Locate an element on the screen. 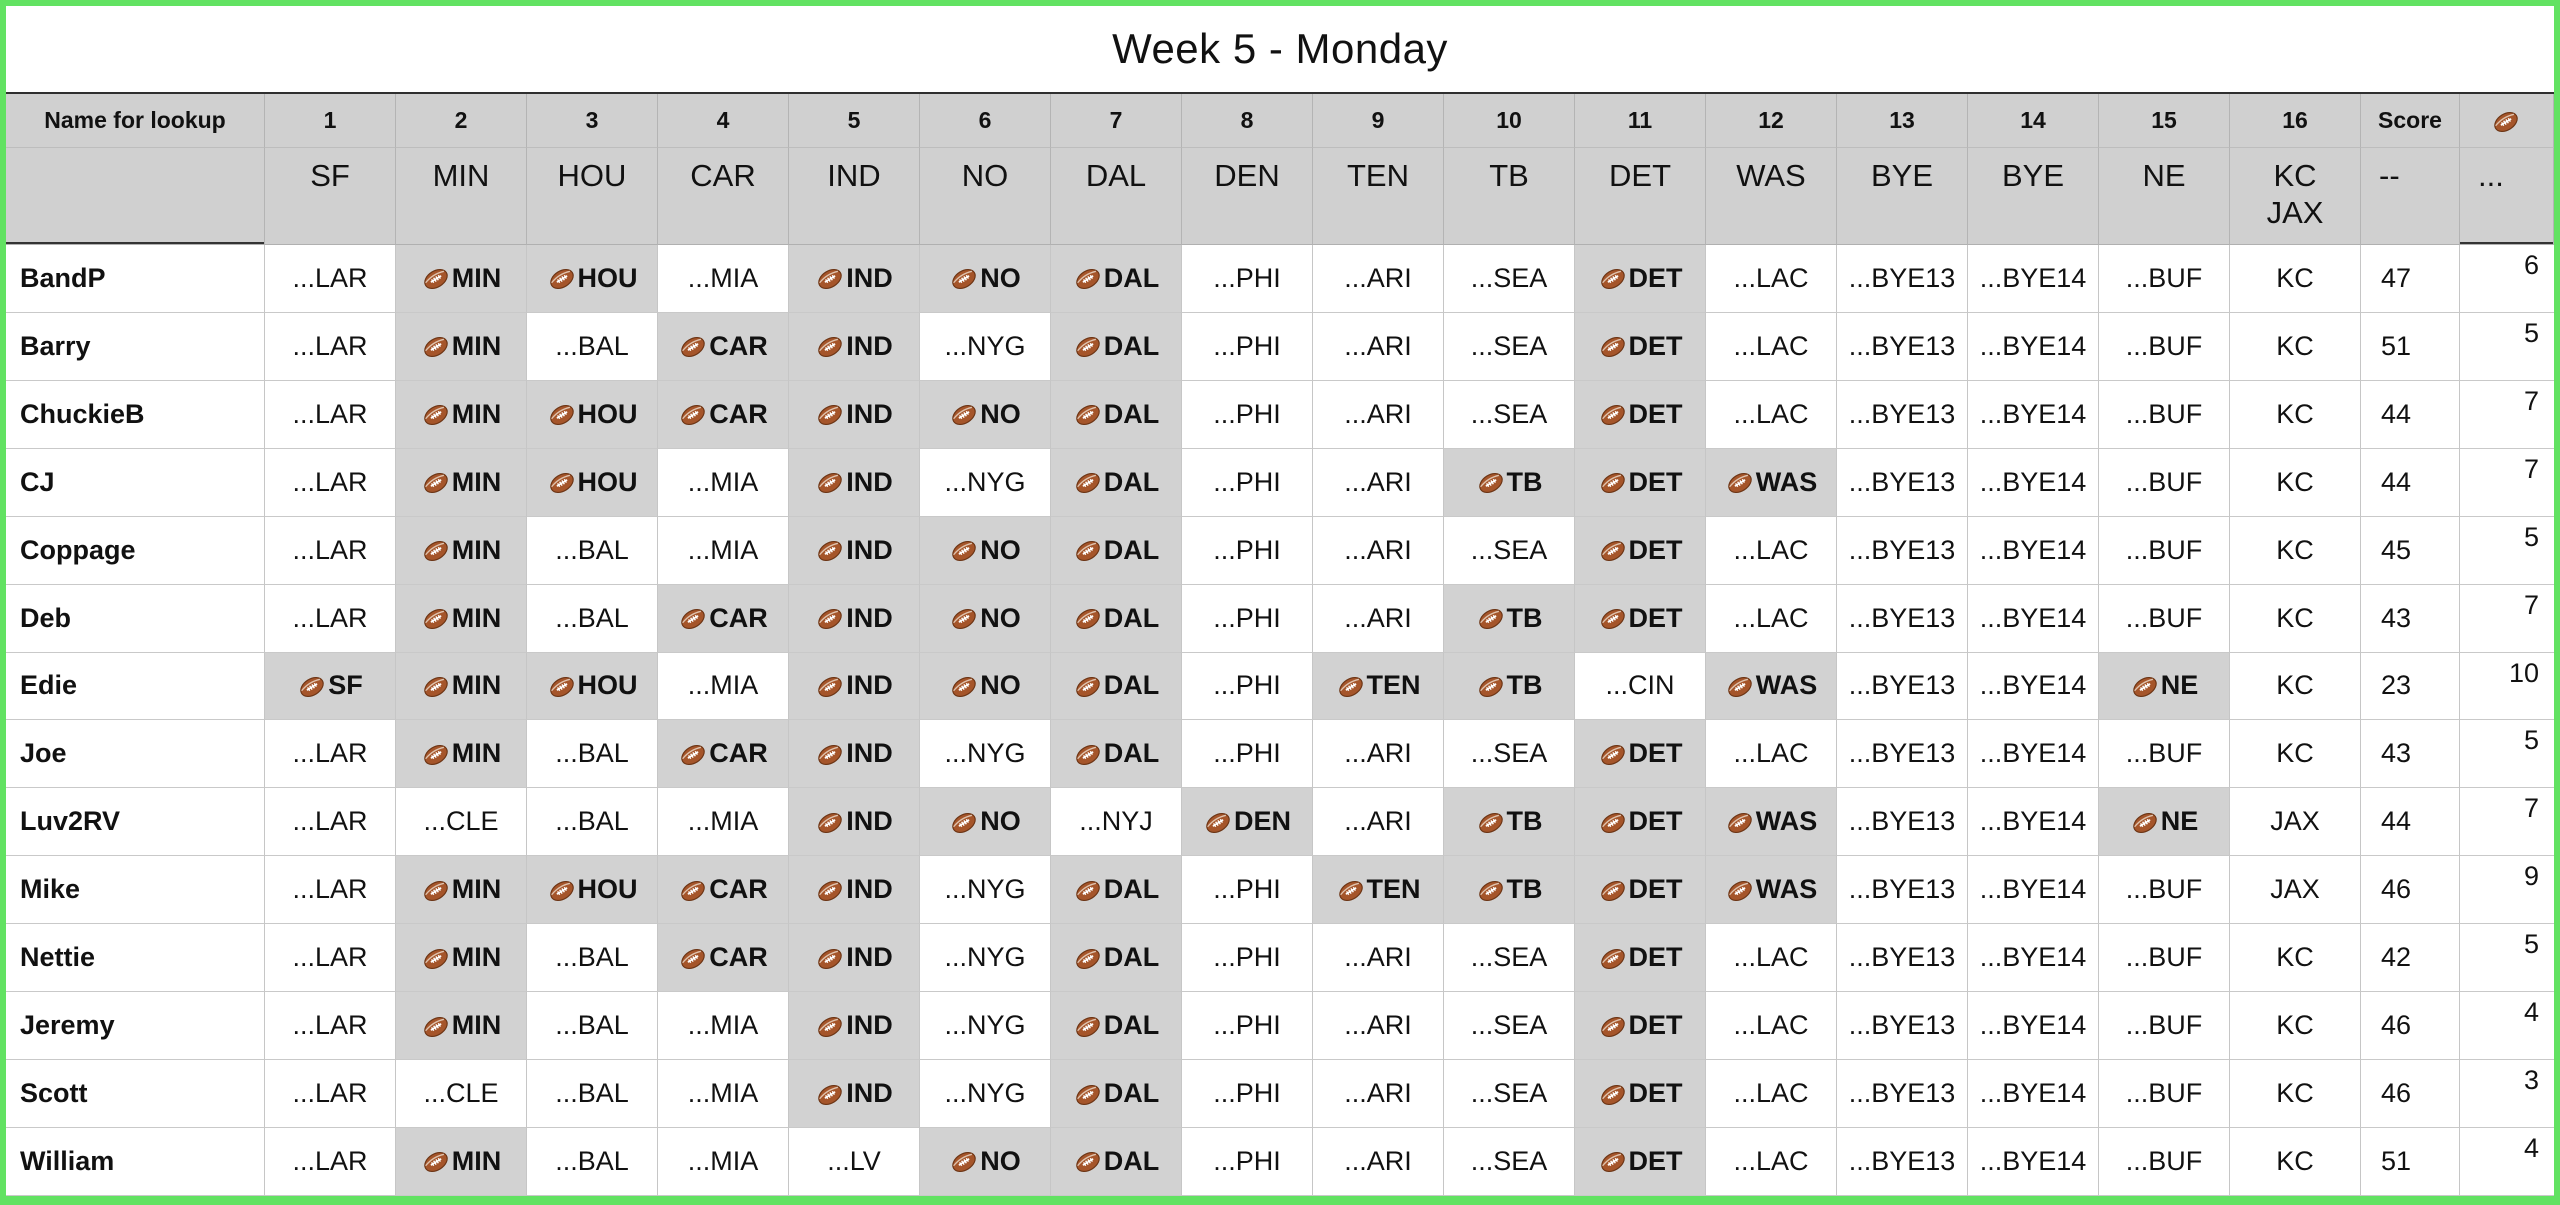 This screenshot has height=1205, width=2560. header-team-13: BYE is located at coordinates (1902, 196).